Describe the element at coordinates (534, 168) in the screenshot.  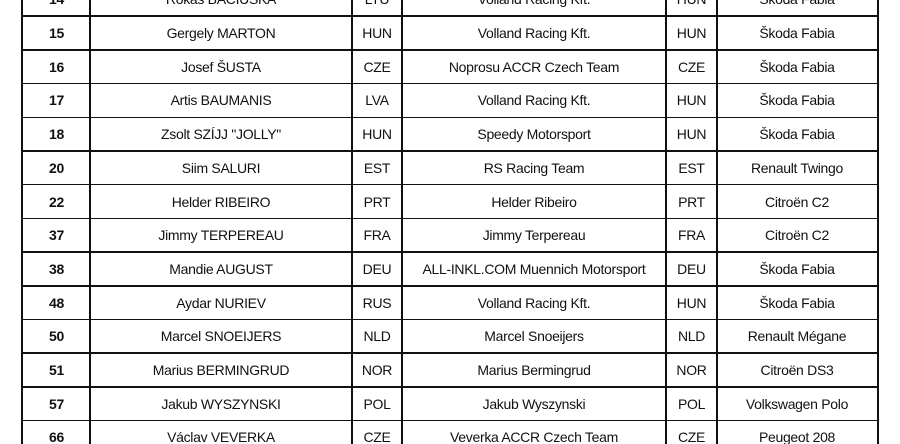
I see `team-name: RS Racing Team` at that location.